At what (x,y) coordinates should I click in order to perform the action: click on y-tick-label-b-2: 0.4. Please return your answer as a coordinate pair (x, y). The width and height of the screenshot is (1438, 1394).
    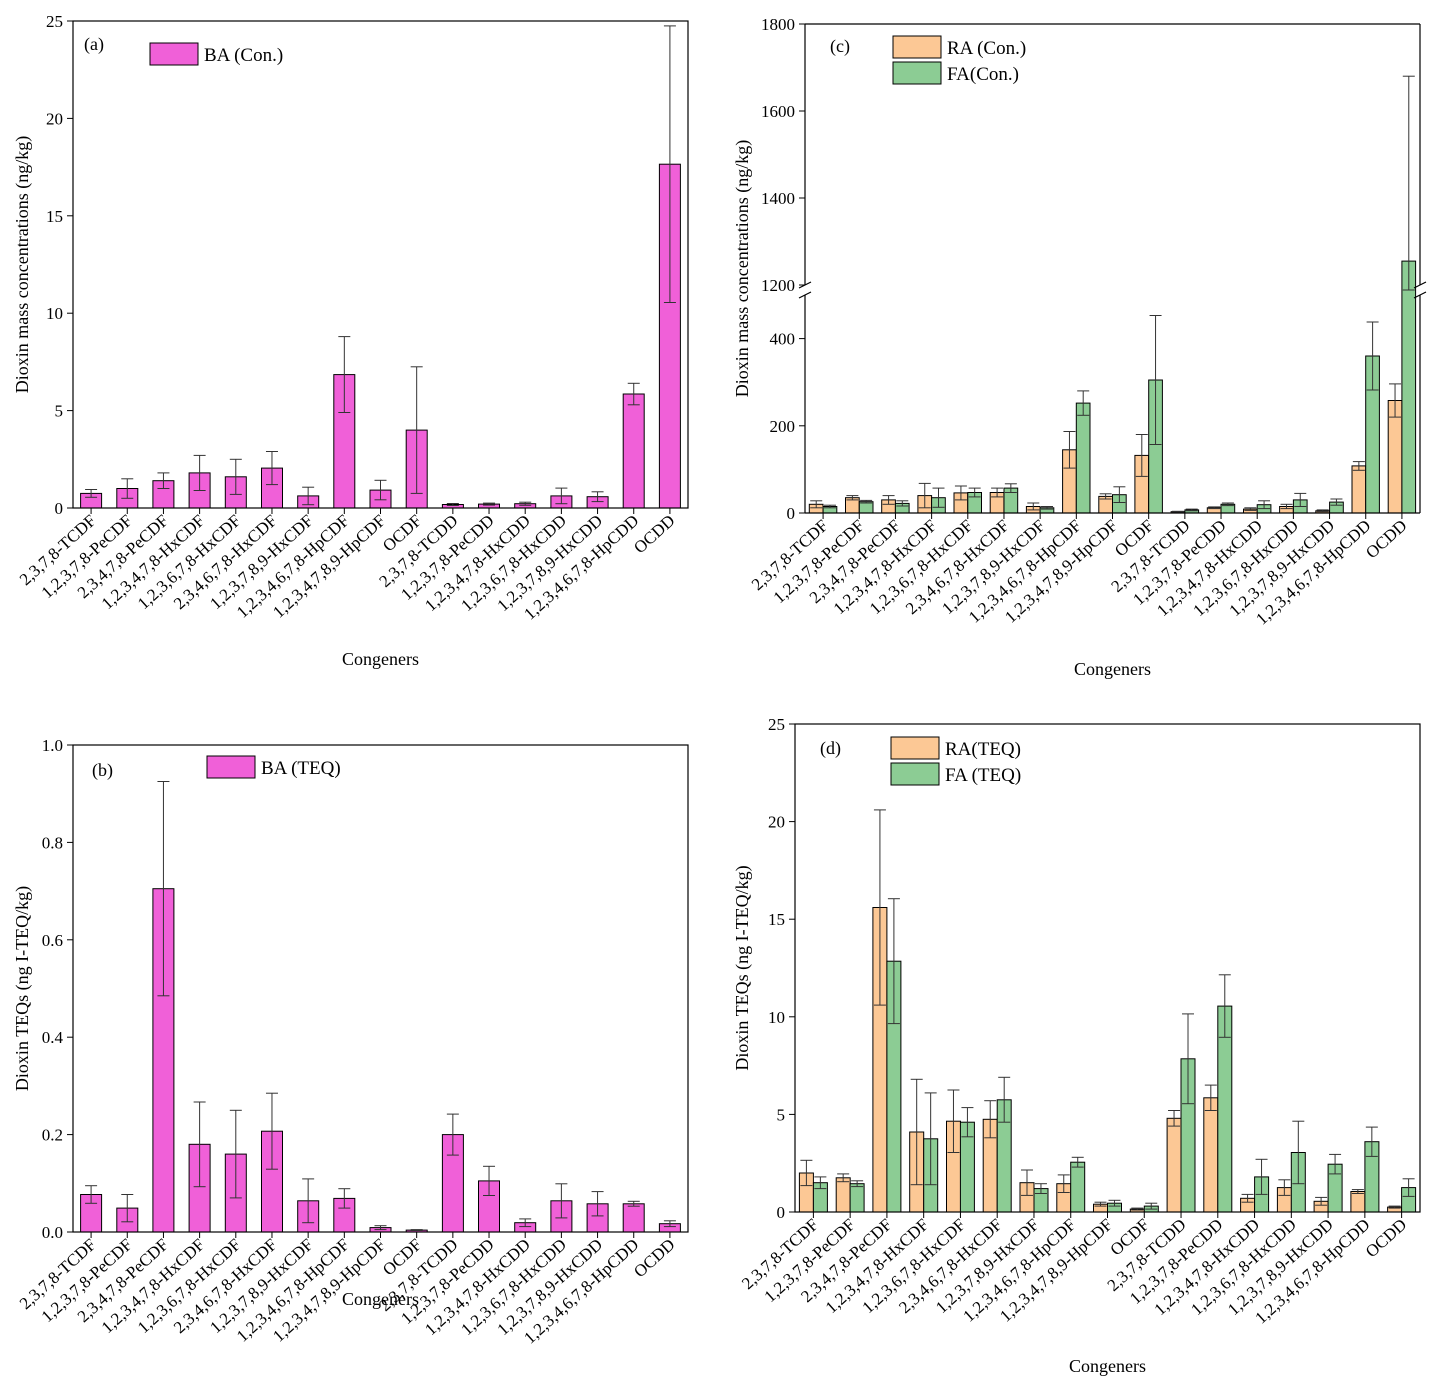
    Looking at the image, I should click on (53, 1037).